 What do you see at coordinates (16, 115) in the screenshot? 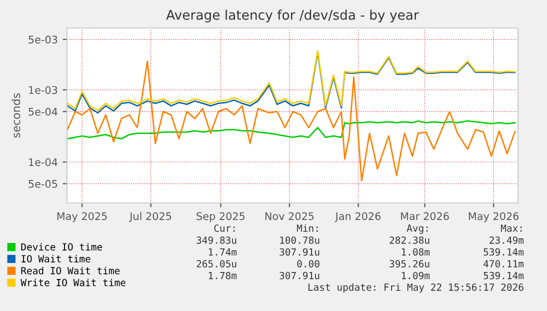
I see `y-axis-title: seconds` at bounding box center [16, 115].